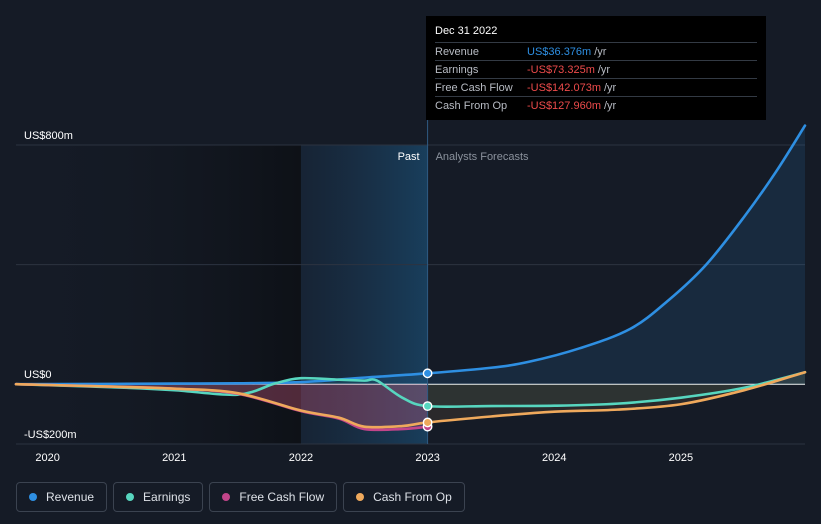  What do you see at coordinates (364, 458) in the screenshot?
I see `x-axis-labels: 2020 2021 2022 2023 2024 2025` at bounding box center [364, 458].